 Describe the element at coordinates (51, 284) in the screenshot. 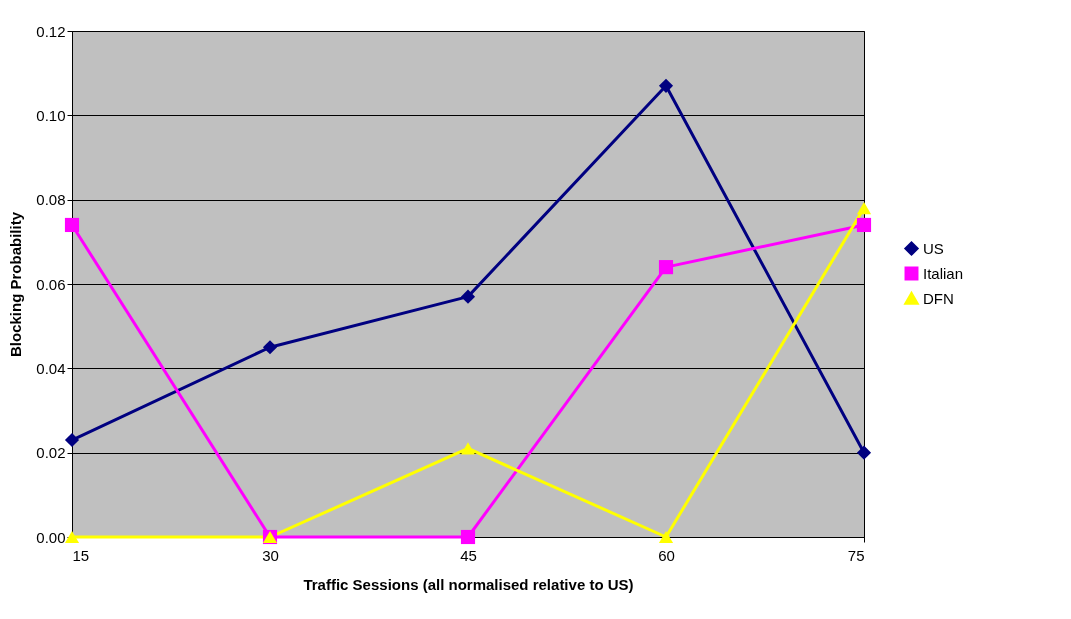

I see `y-tick-label: 0.06` at that location.